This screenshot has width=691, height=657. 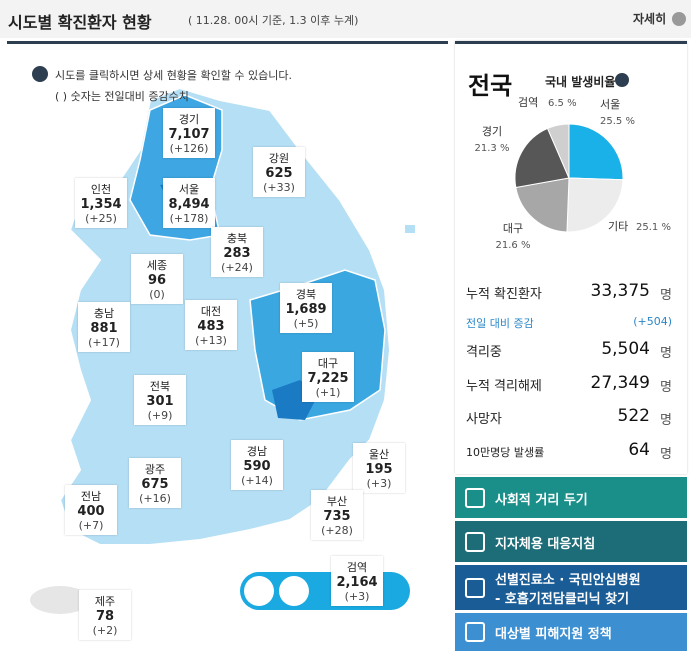 What do you see at coordinates (492, 131) in the screenshot?
I see `pie-label: 경기` at bounding box center [492, 131].